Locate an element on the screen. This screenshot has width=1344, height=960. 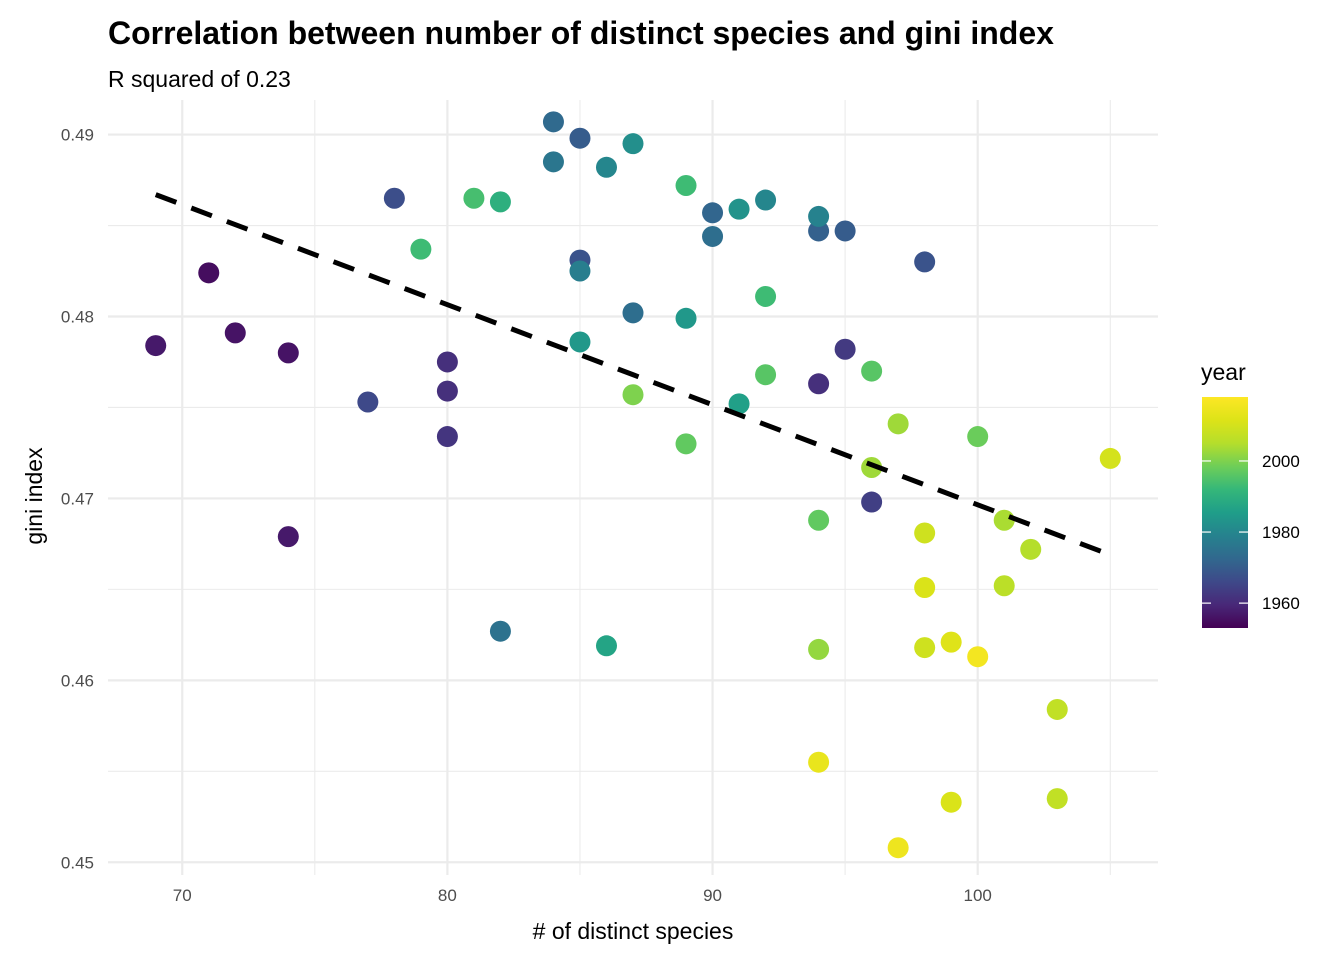
chart-subtitle: R squared of 0.23 is located at coordinates (199, 79).